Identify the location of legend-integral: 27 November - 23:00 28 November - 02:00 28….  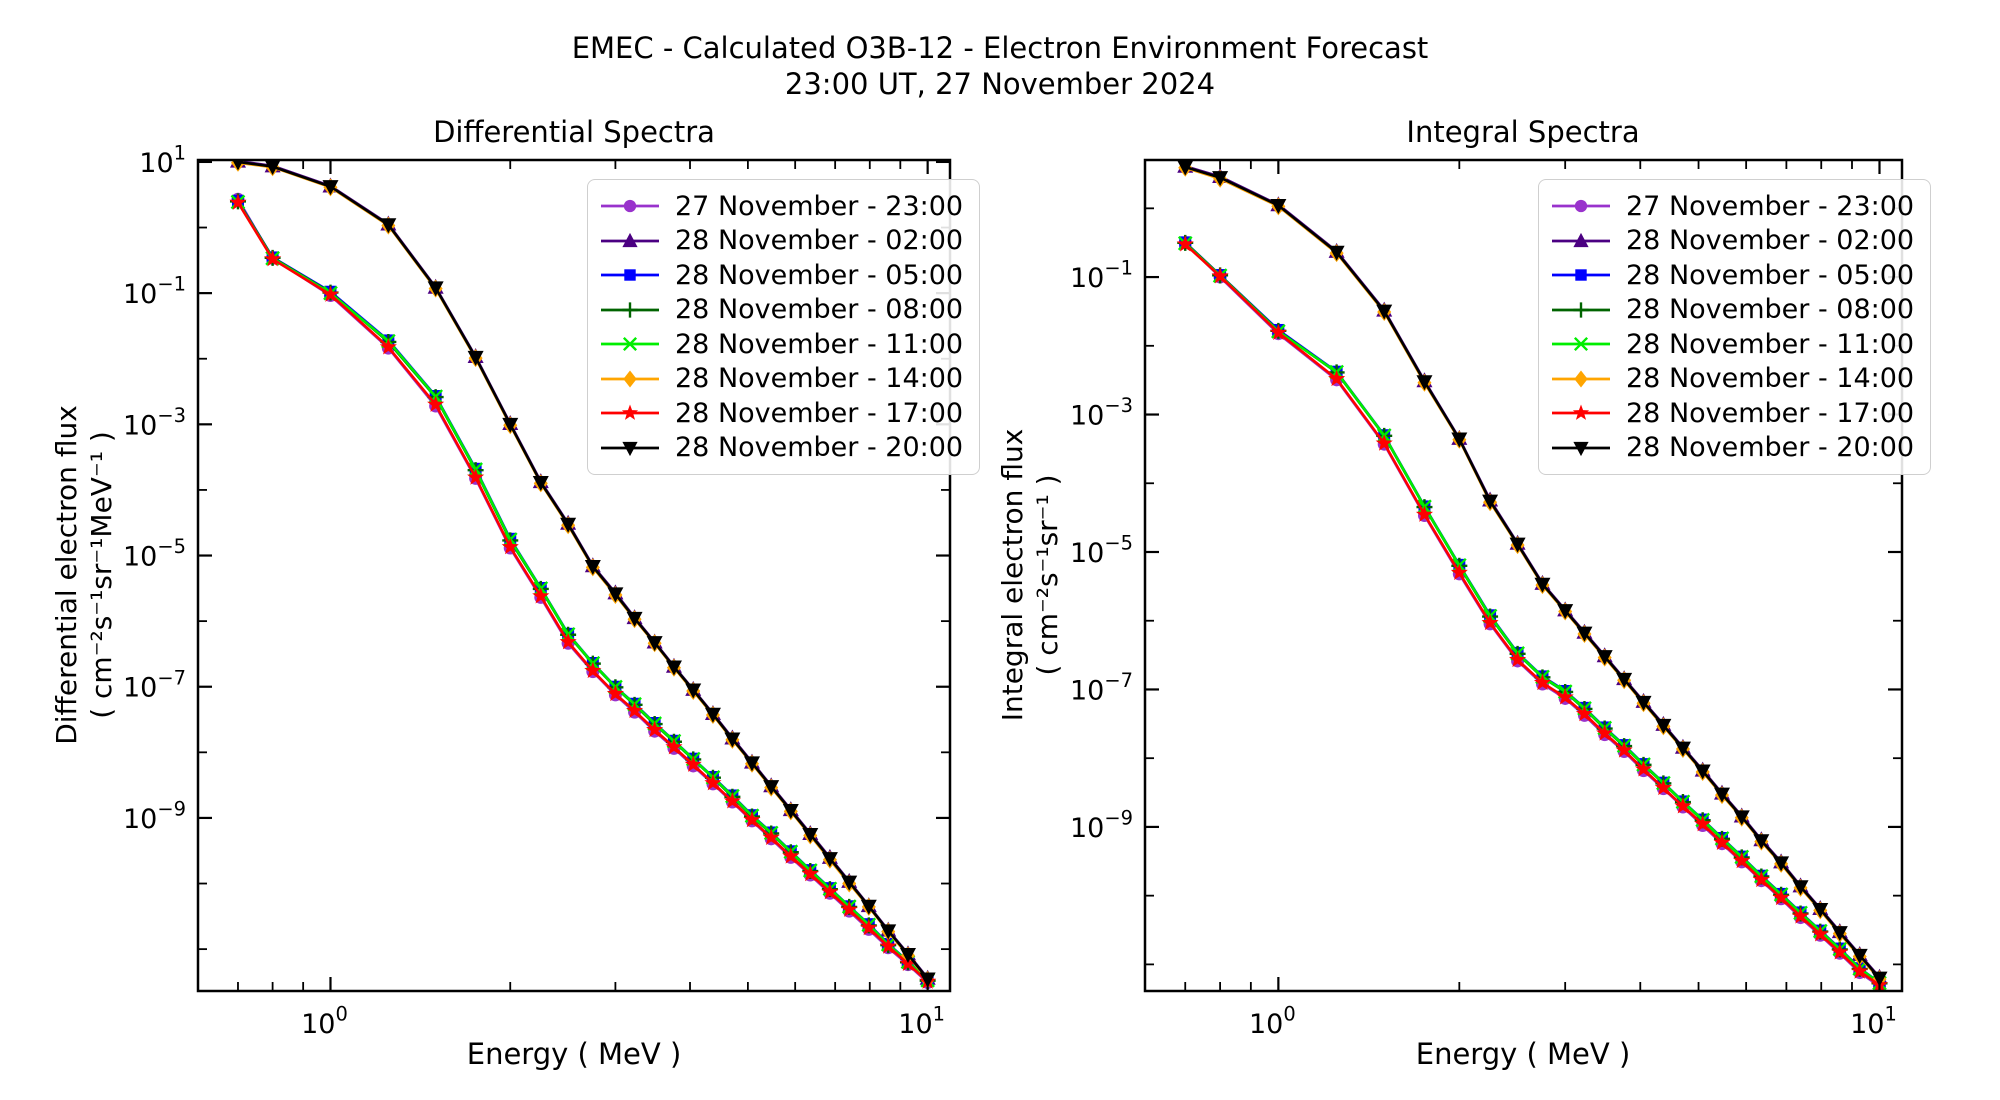
(1735, 327).